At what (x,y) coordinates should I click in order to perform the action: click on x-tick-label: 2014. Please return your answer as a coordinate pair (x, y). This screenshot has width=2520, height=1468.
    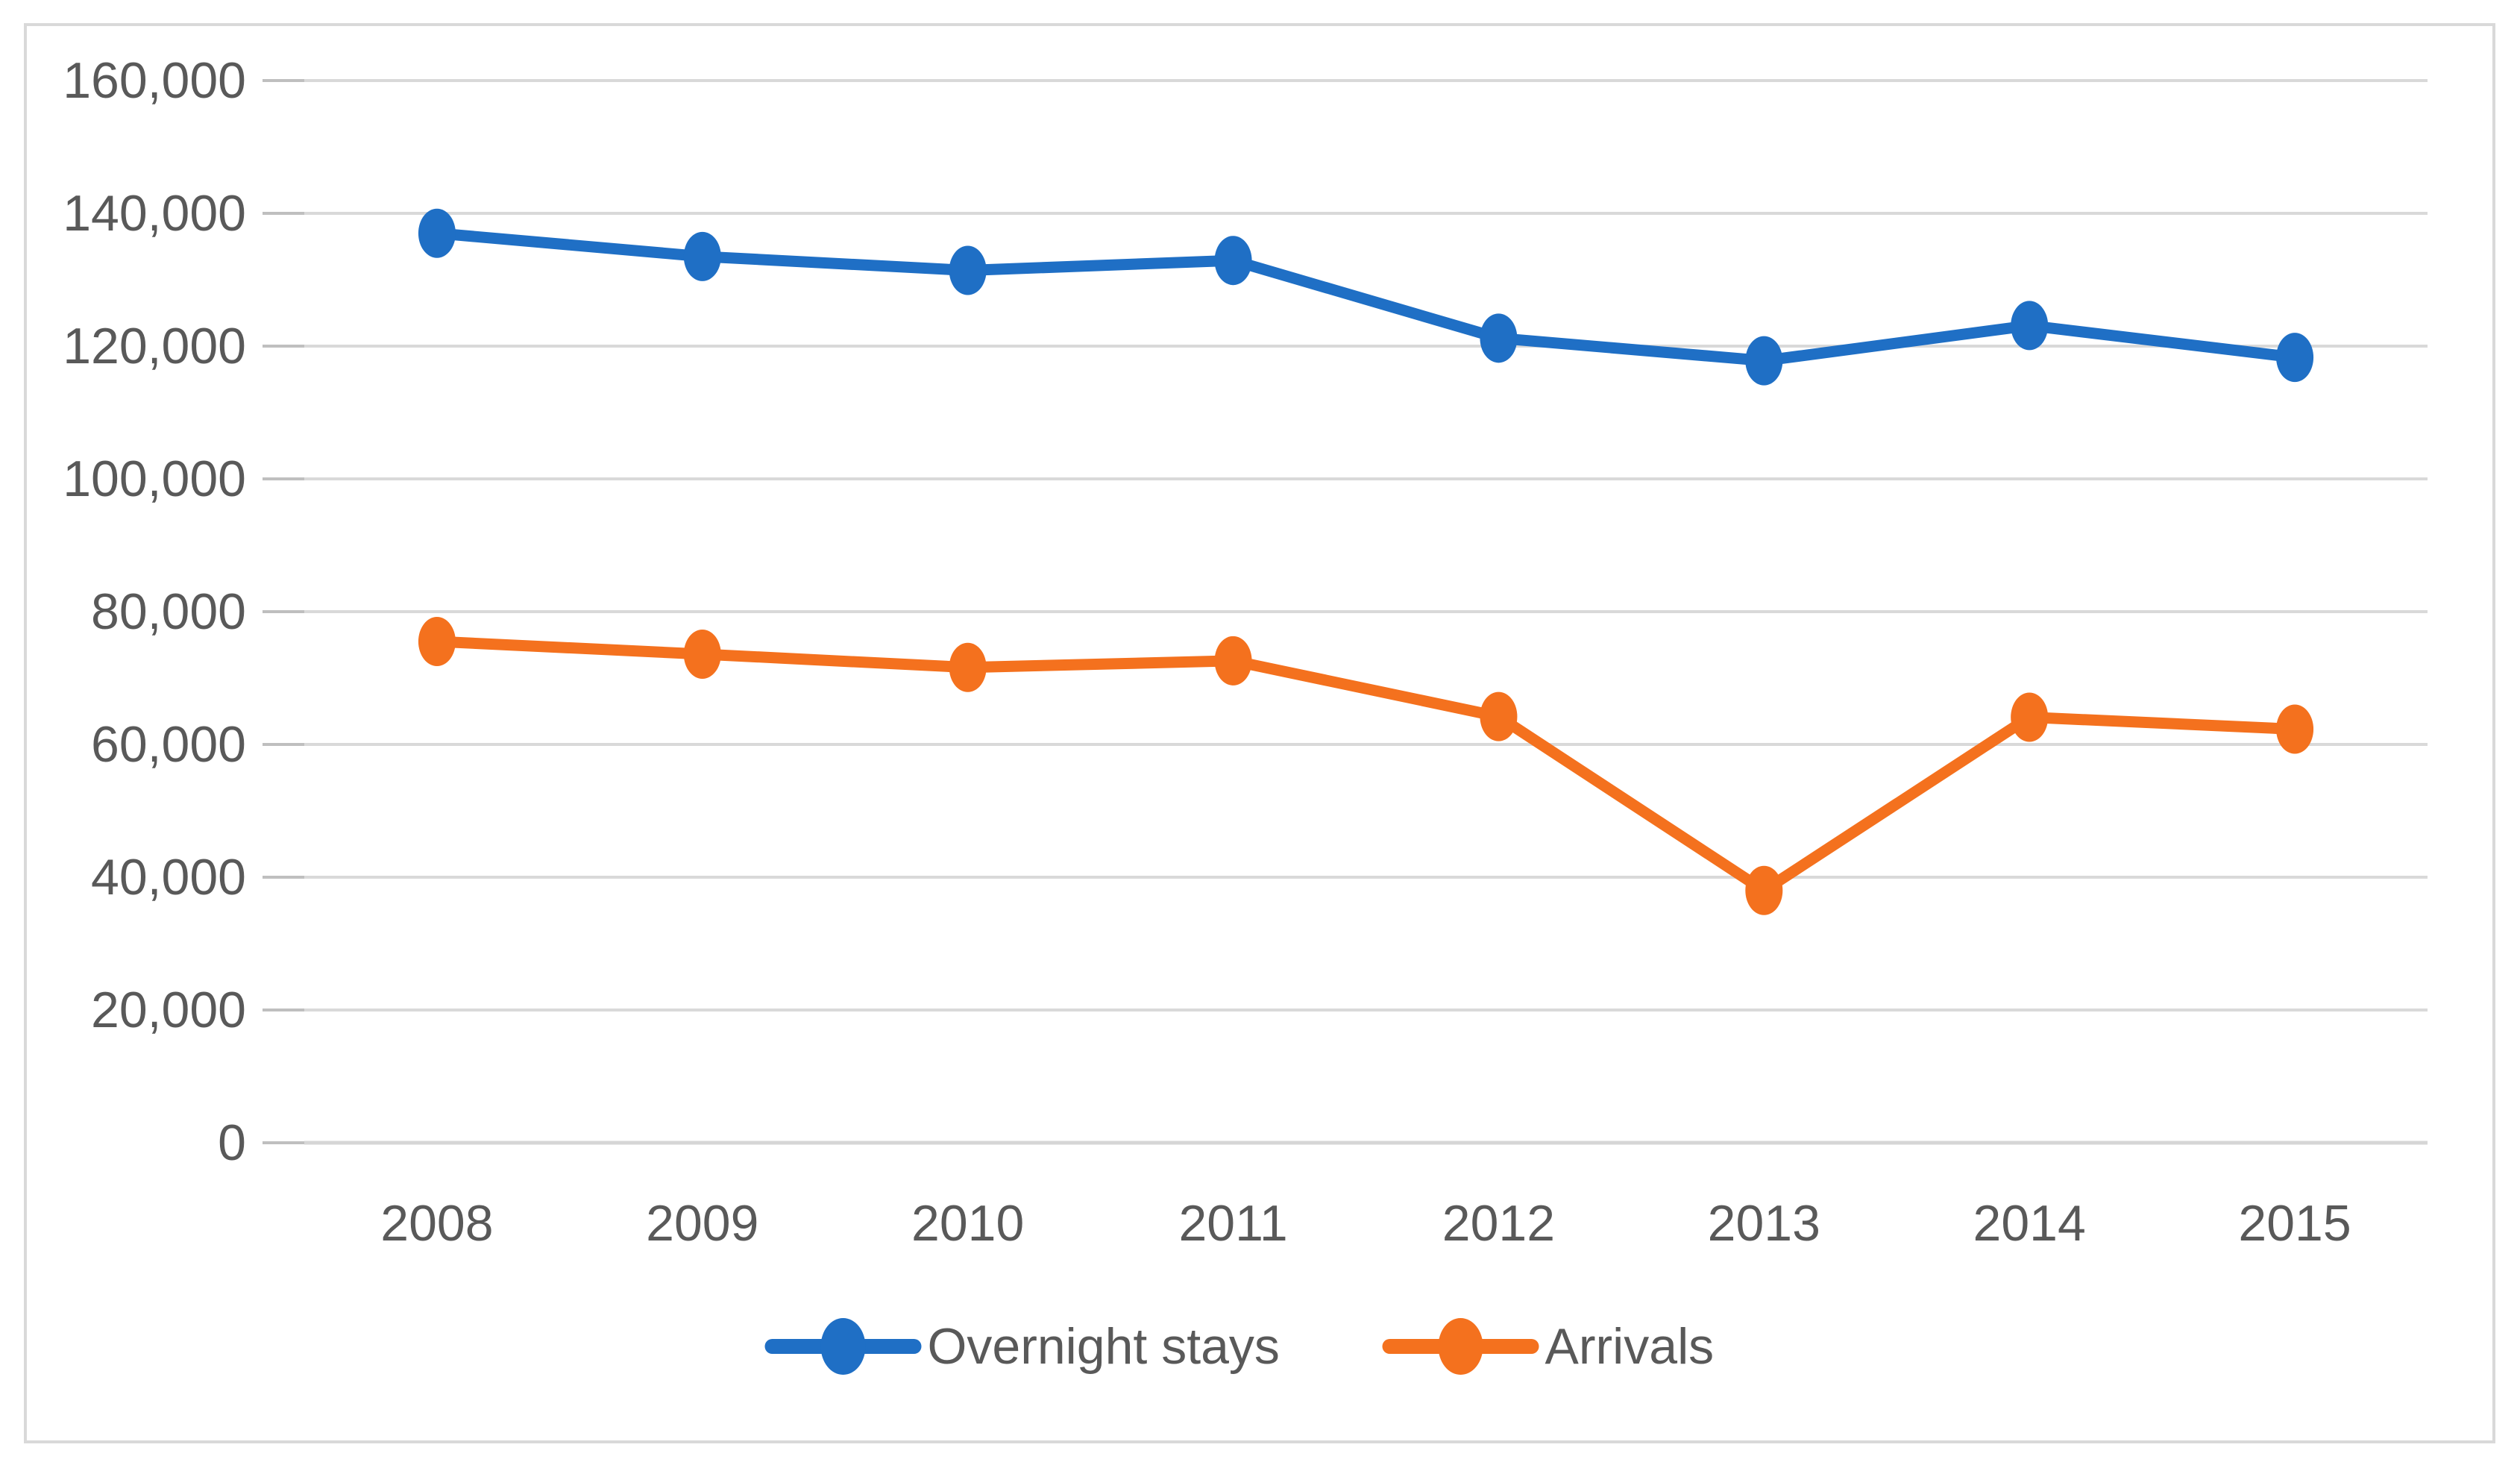
    Looking at the image, I should click on (2029, 1223).